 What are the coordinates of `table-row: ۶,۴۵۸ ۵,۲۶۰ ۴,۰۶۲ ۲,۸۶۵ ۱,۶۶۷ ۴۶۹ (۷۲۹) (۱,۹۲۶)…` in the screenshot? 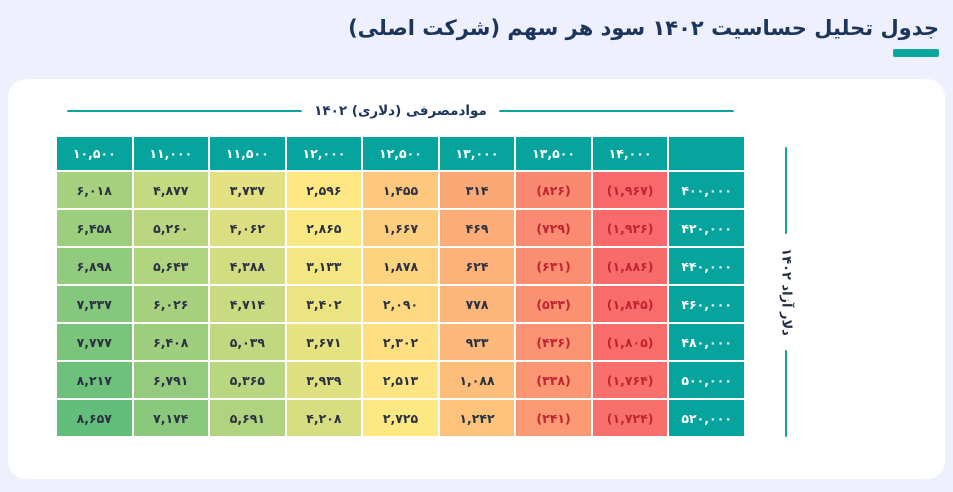 It's located at (400, 228).